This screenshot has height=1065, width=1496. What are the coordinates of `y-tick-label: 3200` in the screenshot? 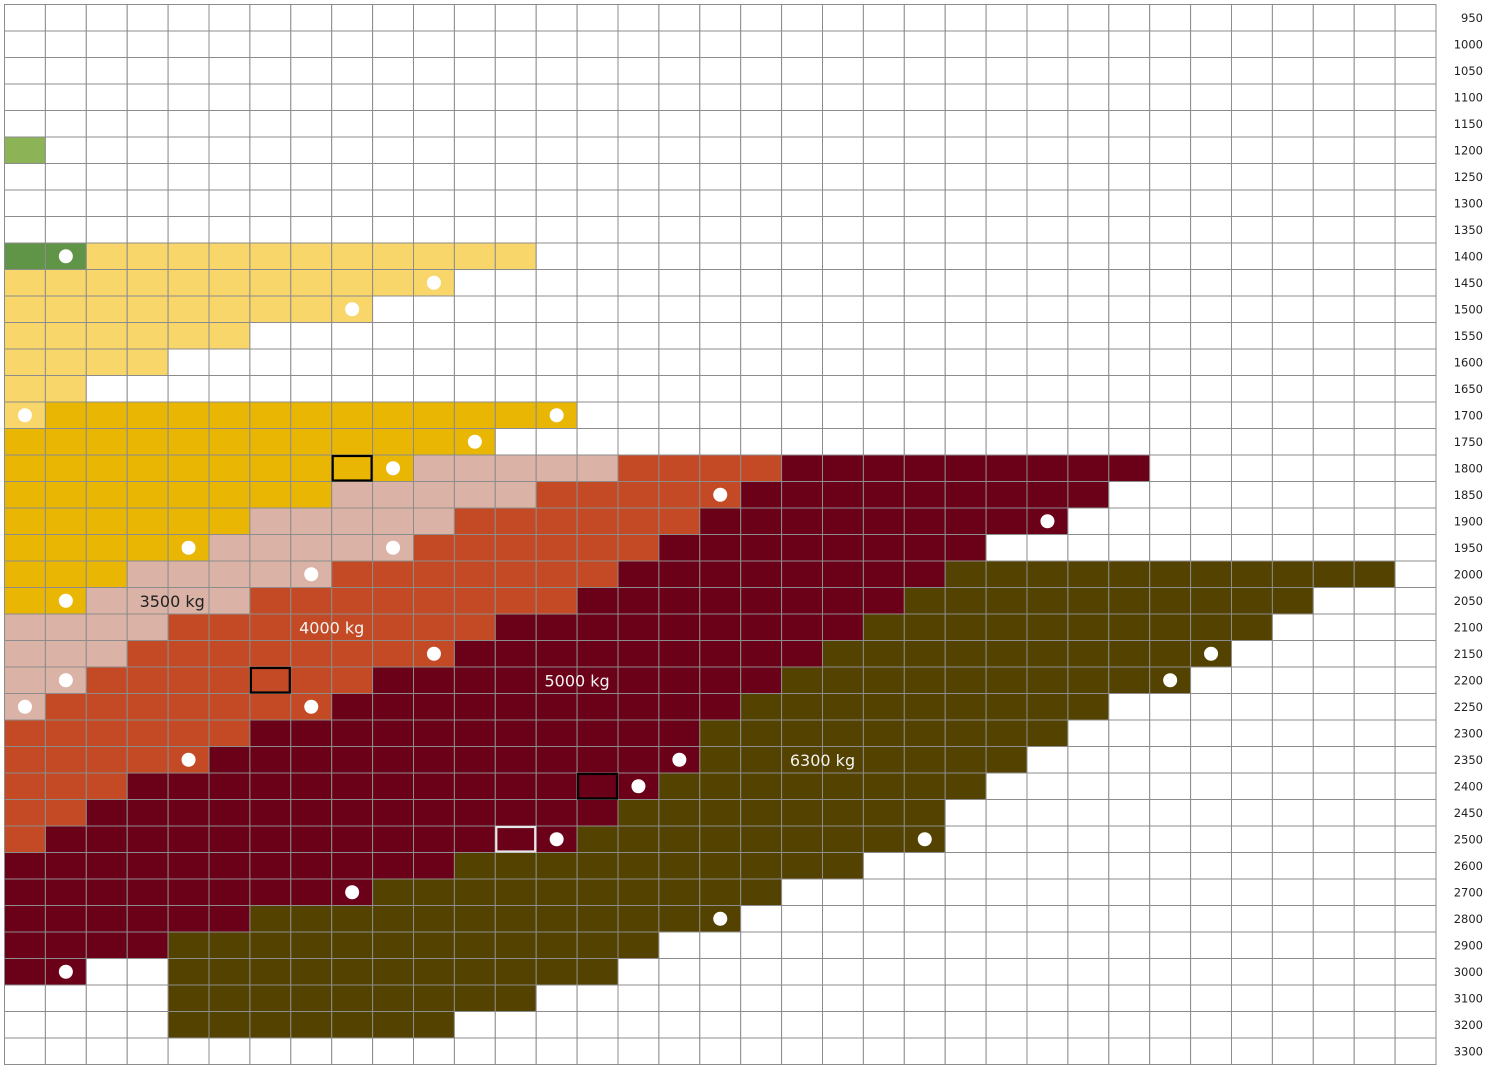 It's located at (1468, 1025).